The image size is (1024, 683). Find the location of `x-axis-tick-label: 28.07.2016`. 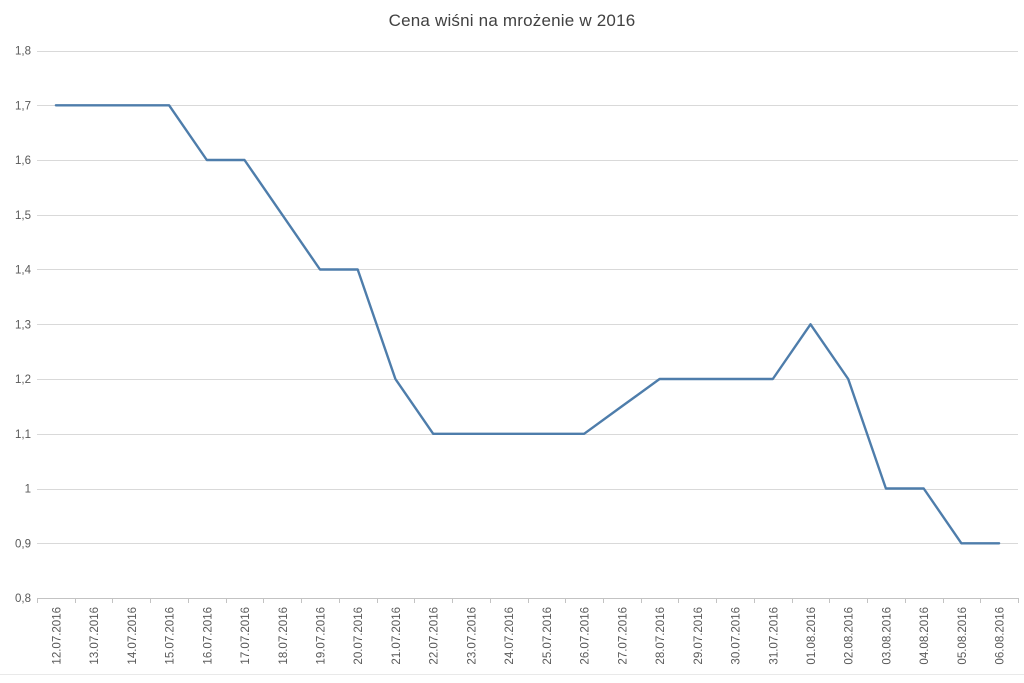

x-axis-tick-label: 28.07.2016 is located at coordinates (661, 636).